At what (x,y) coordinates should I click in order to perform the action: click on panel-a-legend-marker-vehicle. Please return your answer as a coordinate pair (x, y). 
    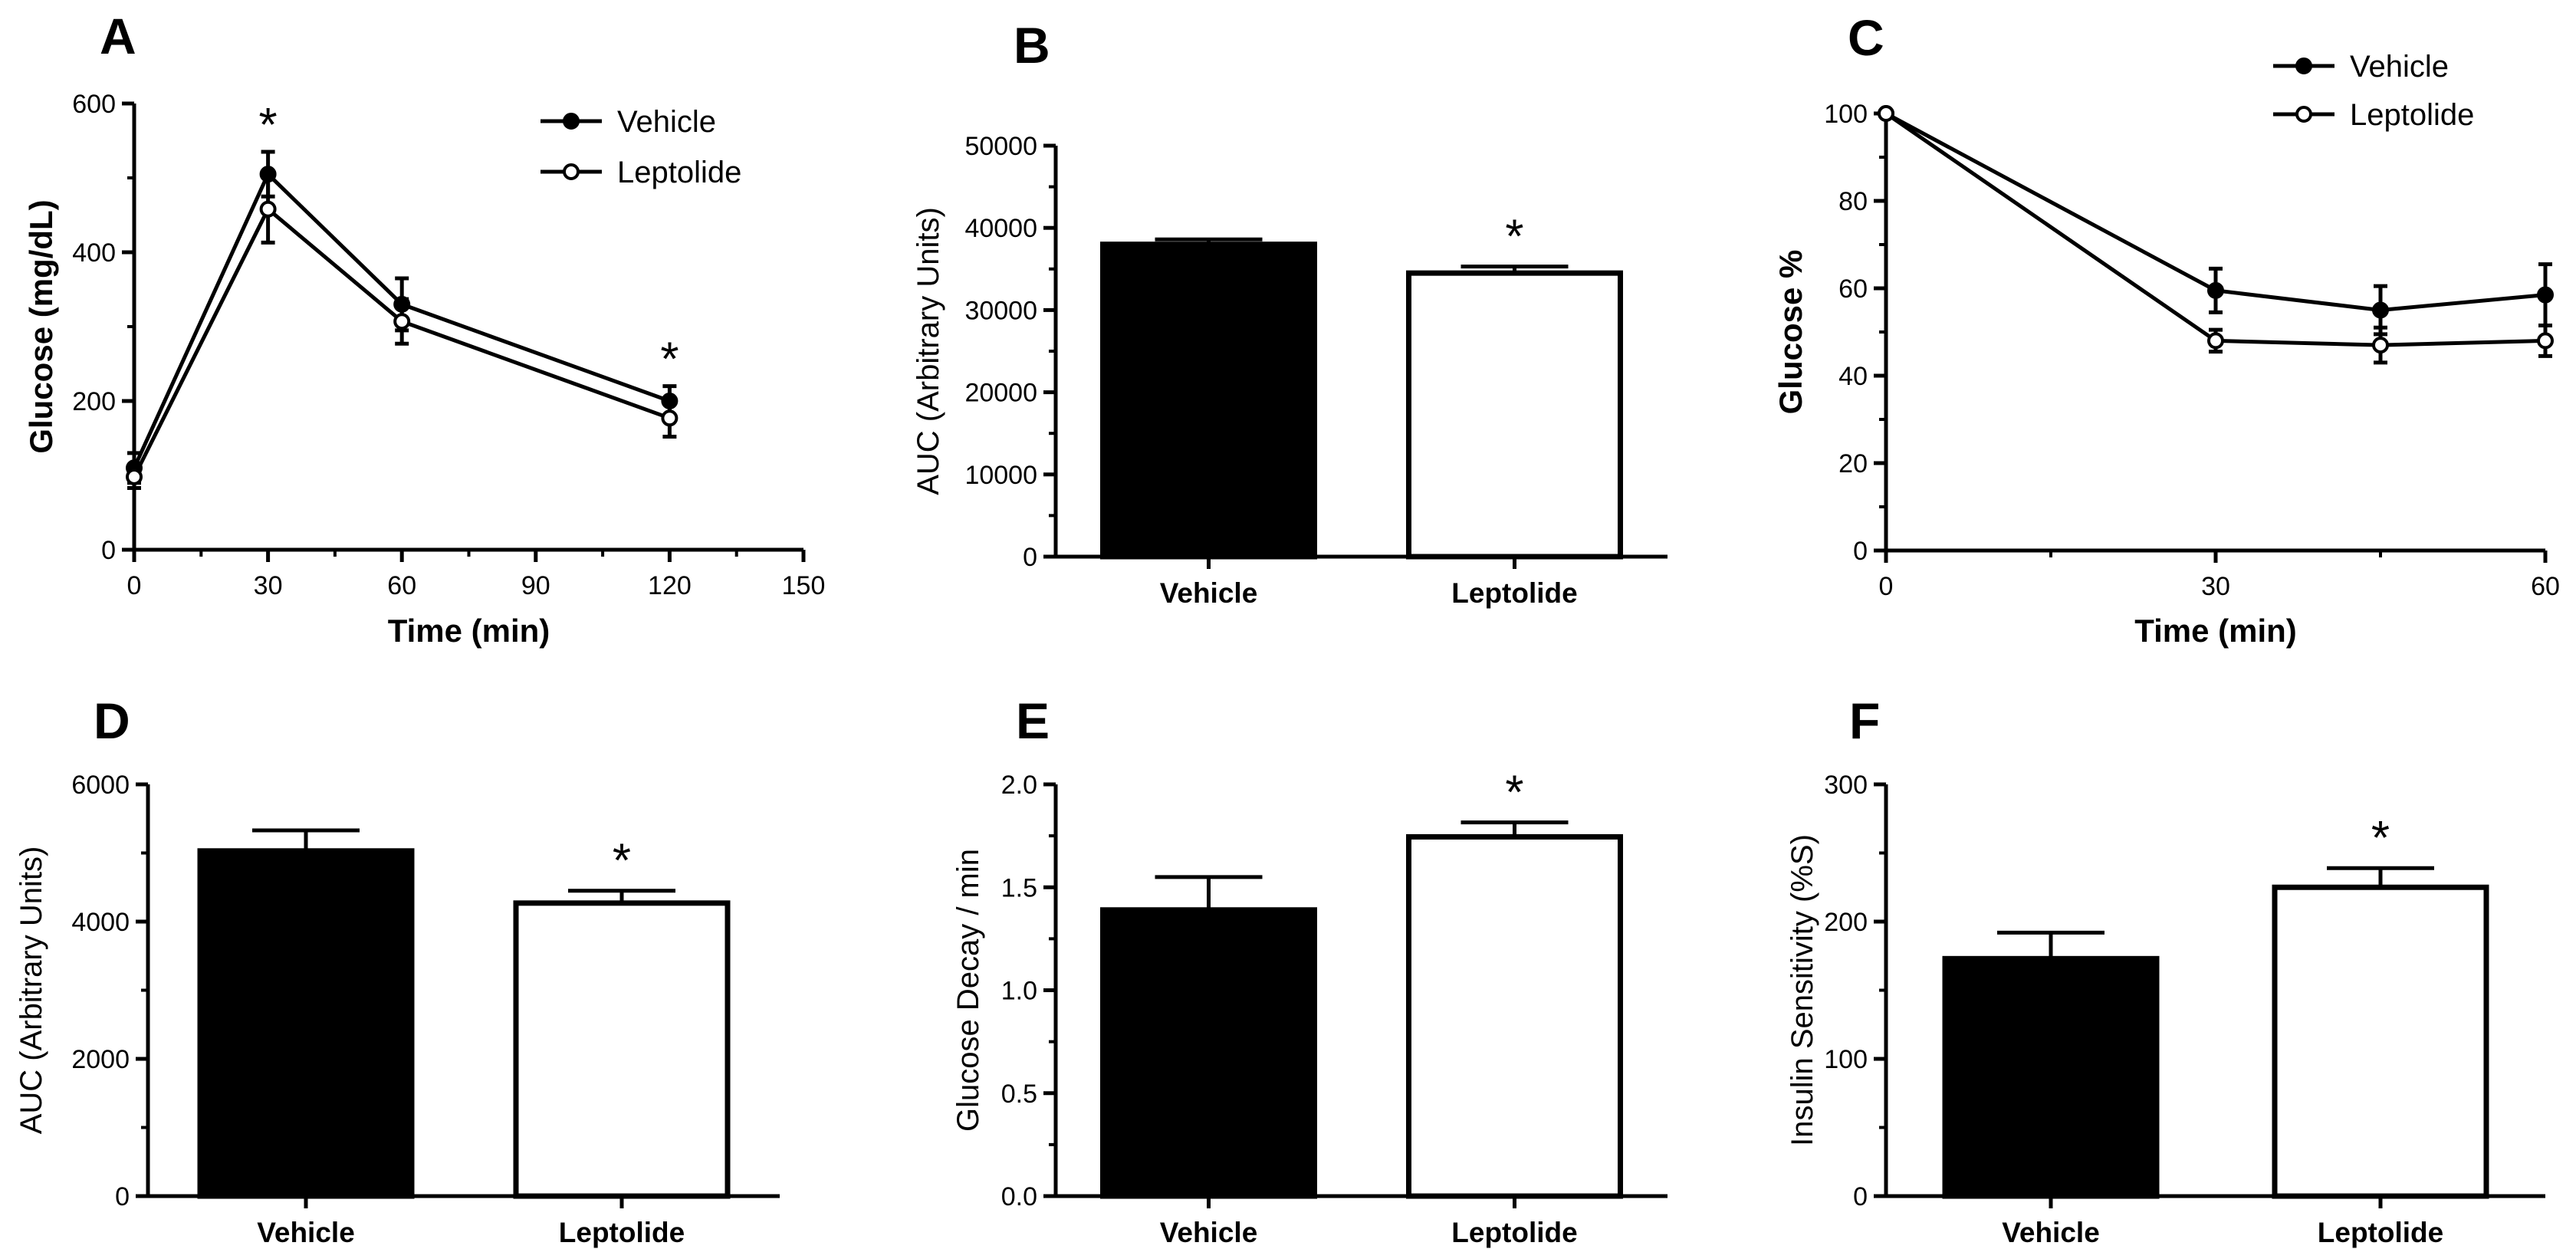
    Looking at the image, I should click on (571, 122).